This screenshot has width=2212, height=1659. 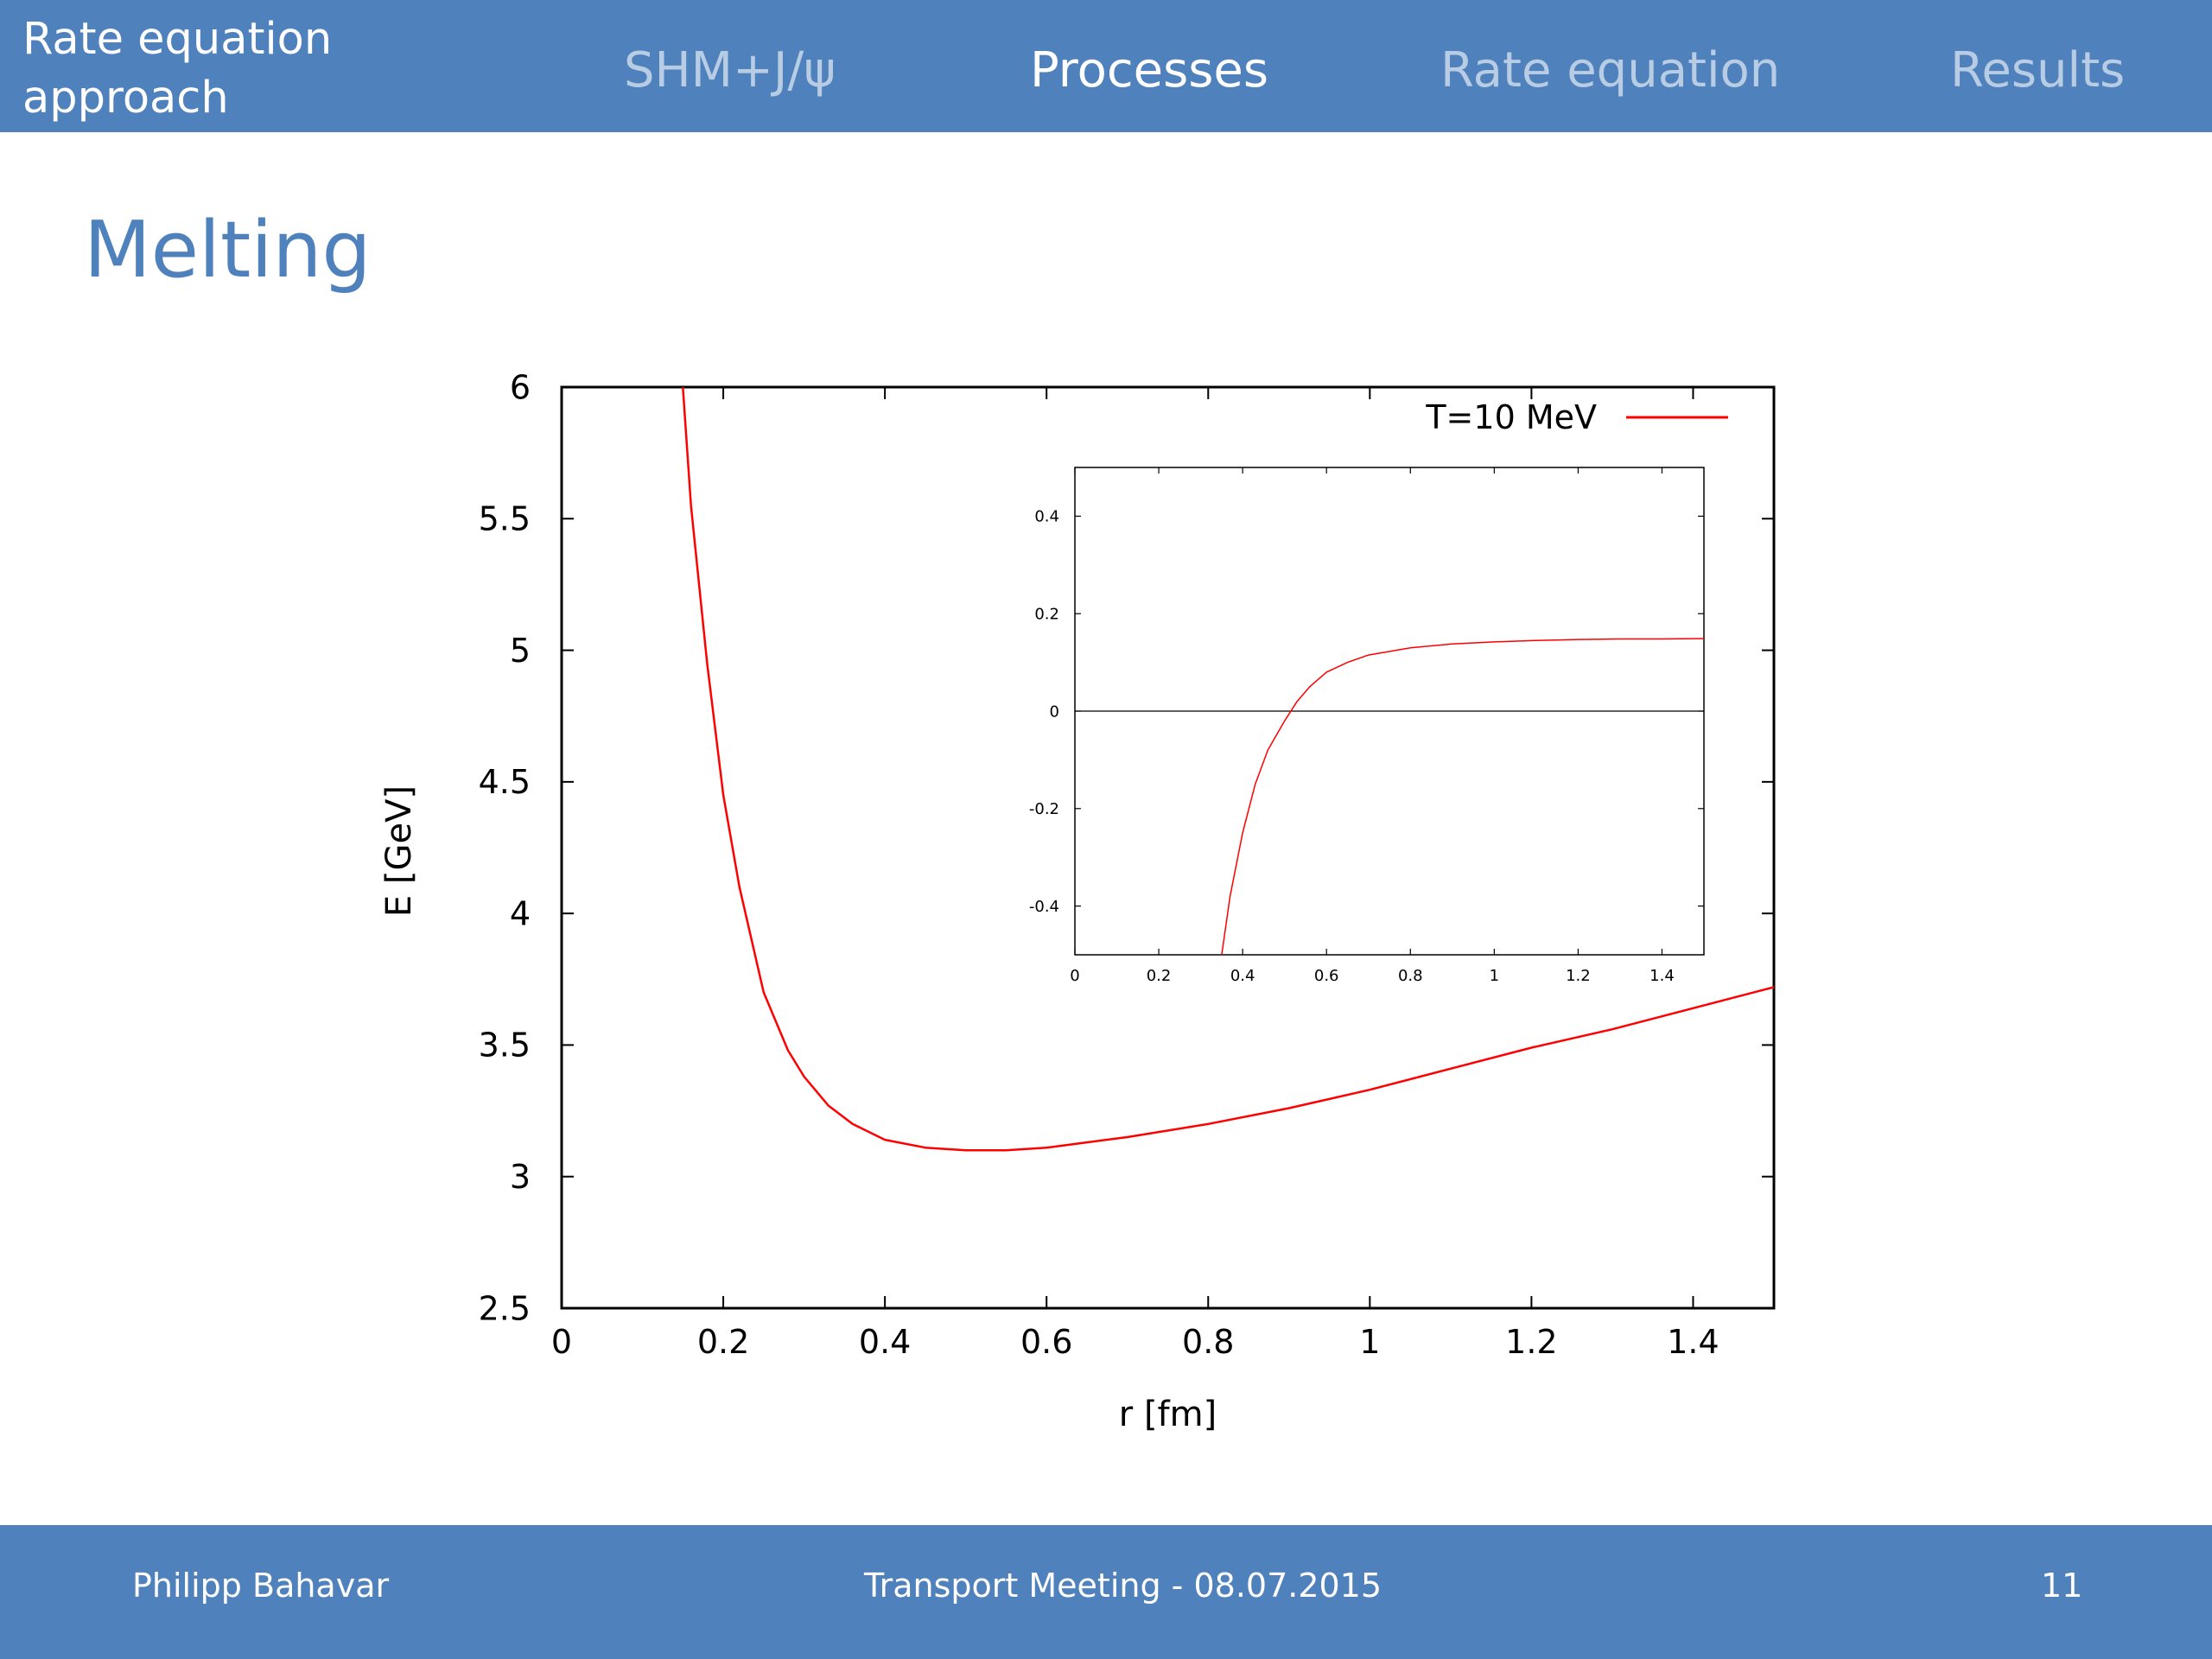 I want to click on main-x-tick-label: 0.4, so click(x=885, y=1342).